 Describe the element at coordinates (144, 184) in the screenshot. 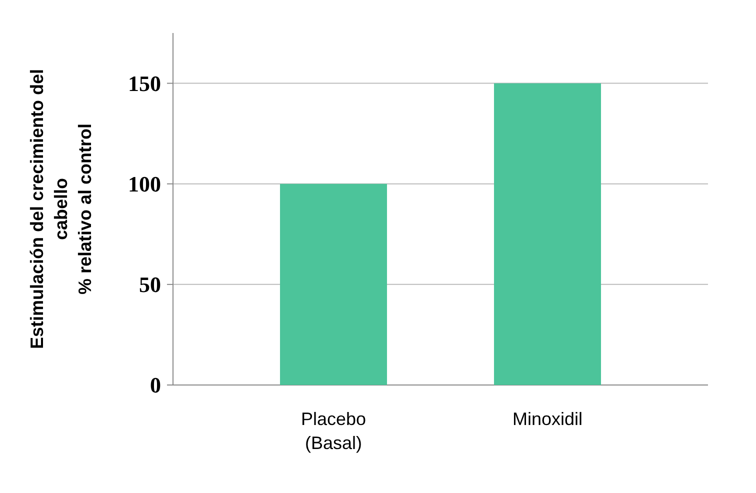

I see `y-tick-label: 100` at that location.